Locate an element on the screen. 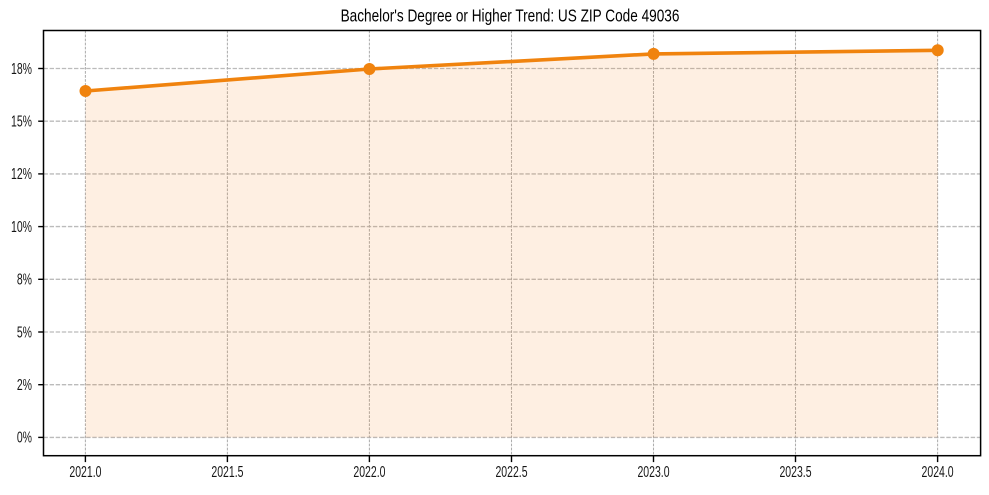 The height and width of the screenshot is (495, 989). svg-text: 15% is located at coordinates (21, 121).